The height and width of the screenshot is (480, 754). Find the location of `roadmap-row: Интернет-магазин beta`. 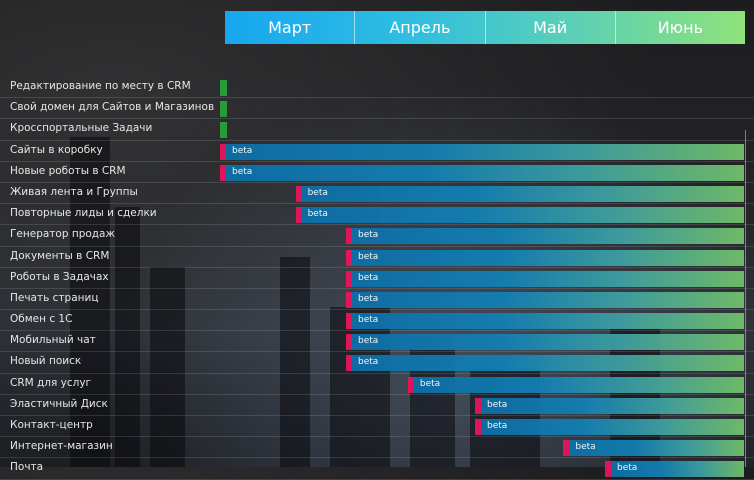

roadmap-row: Интернет-магазин beta is located at coordinates (377, 448).